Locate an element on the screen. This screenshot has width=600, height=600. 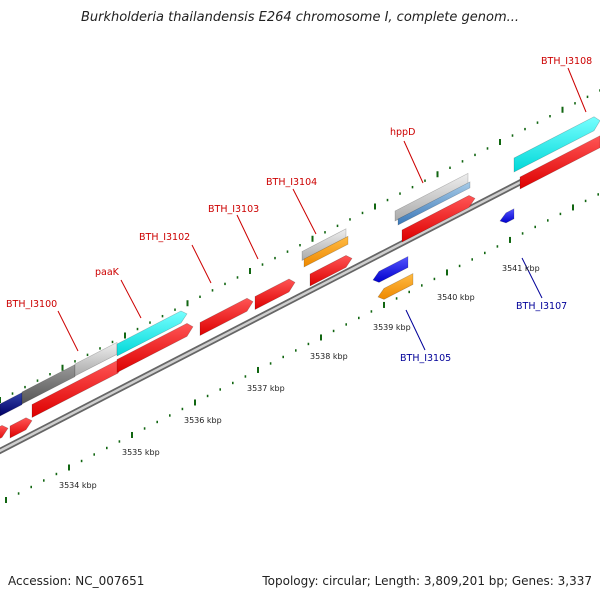
cds-red-BTH_I3108 is located at coordinates (559, 162).